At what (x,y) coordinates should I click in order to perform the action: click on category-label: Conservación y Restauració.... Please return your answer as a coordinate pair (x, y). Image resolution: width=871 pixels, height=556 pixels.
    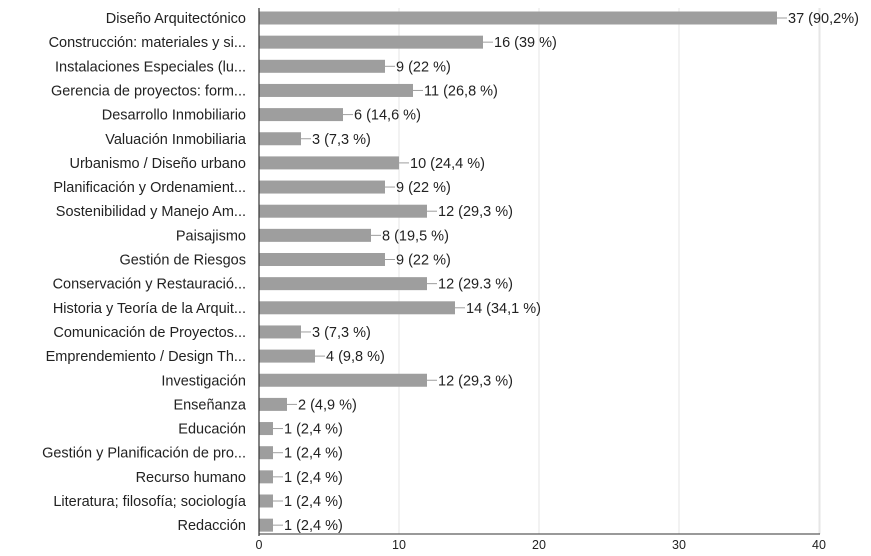
    Looking at the image, I should click on (149, 285).